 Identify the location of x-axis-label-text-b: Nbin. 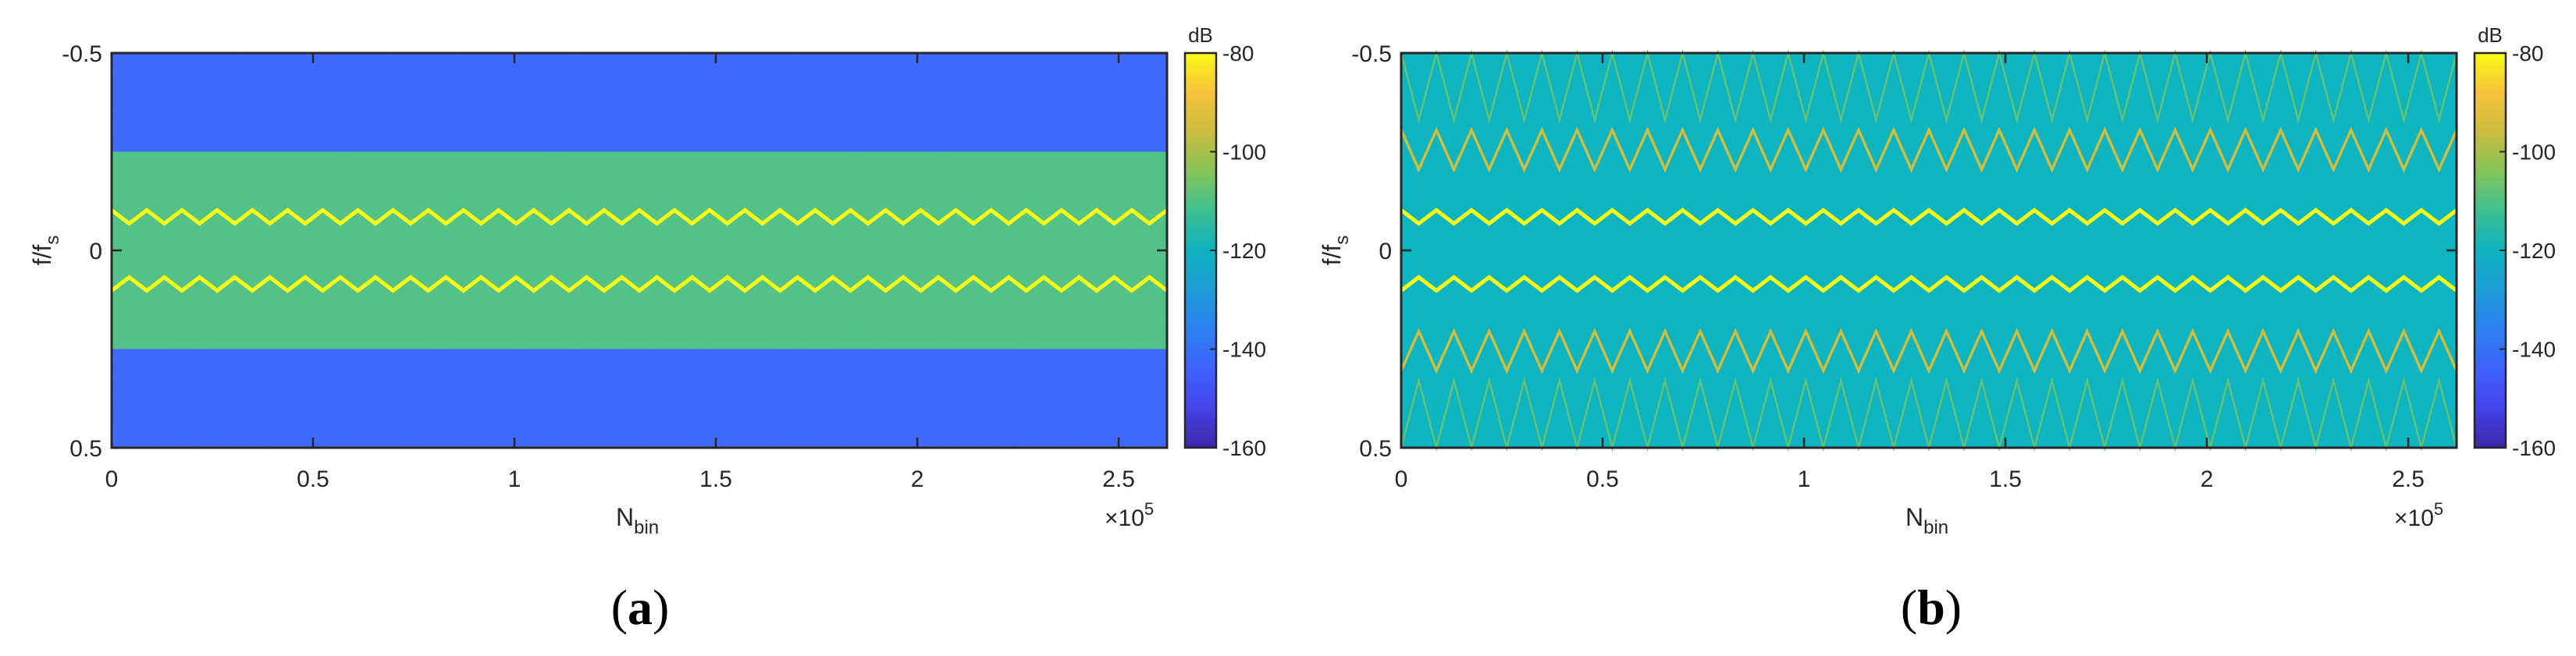
(1926, 520).